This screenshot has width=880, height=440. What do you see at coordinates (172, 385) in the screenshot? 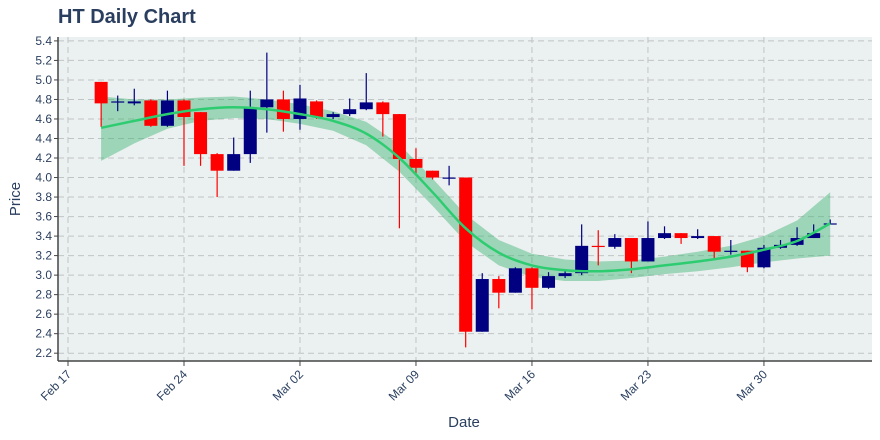
I see `x-tick-label: Feb 24` at bounding box center [172, 385].